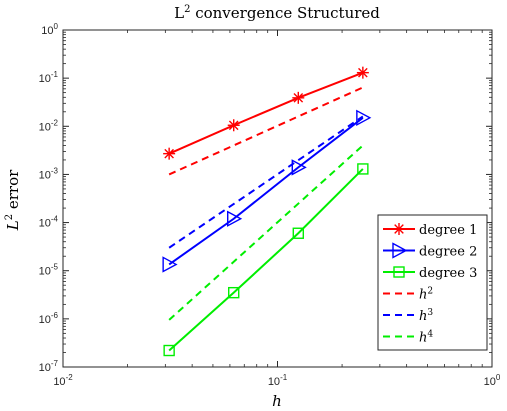  What do you see at coordinates (49, 77) in the screenshot?
I see `y-tick-label: 10⁻¹` at bounding box center [49, 77].